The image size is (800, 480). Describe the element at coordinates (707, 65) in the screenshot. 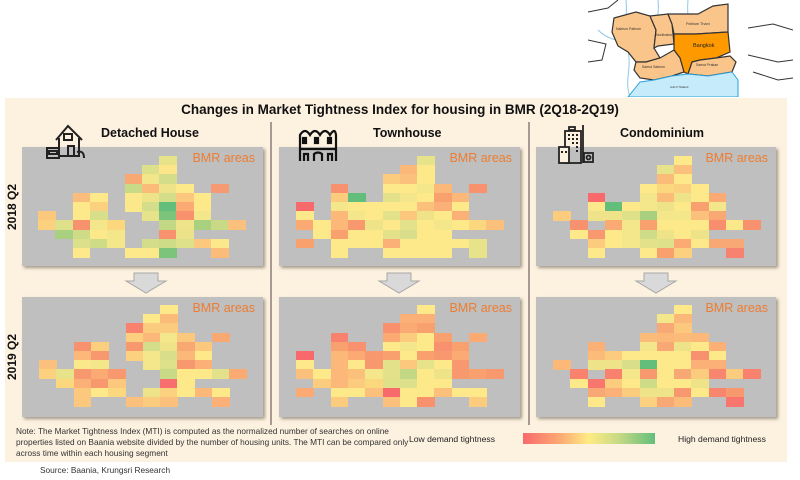

I see `map-label-samut-prakan: Samut Prakan` at that location.